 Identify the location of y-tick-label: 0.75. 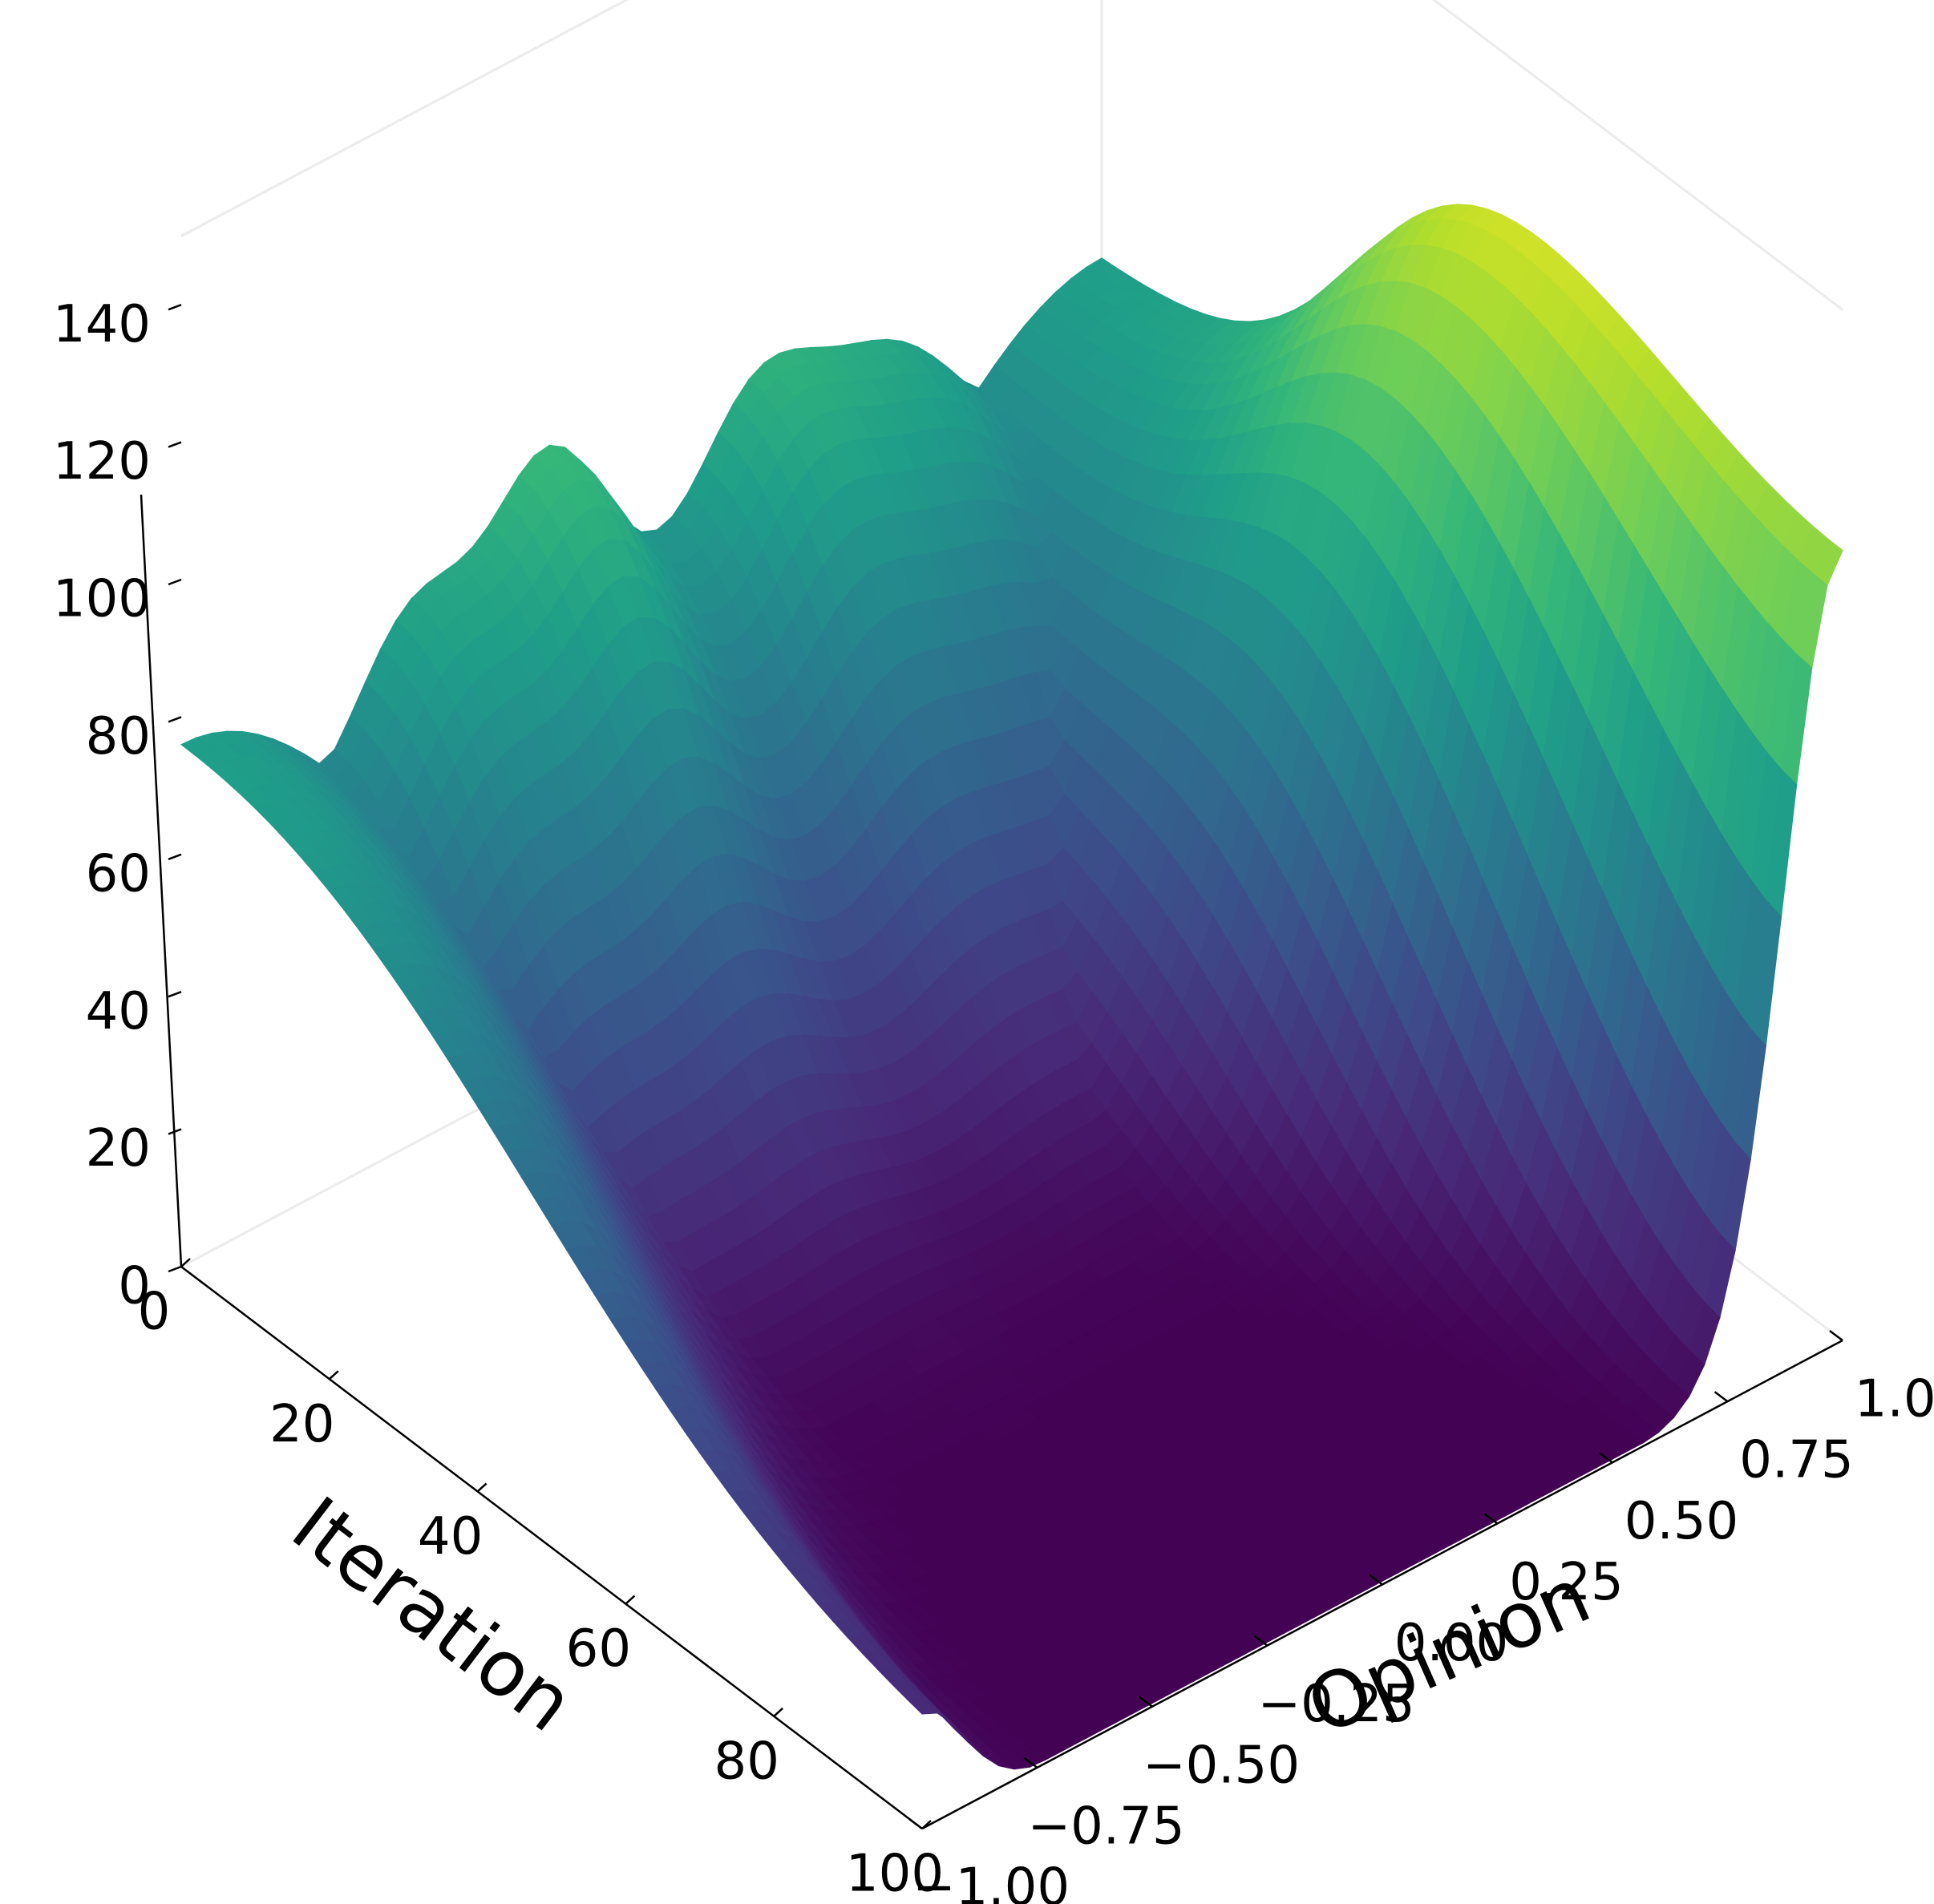
(1797, 1460).